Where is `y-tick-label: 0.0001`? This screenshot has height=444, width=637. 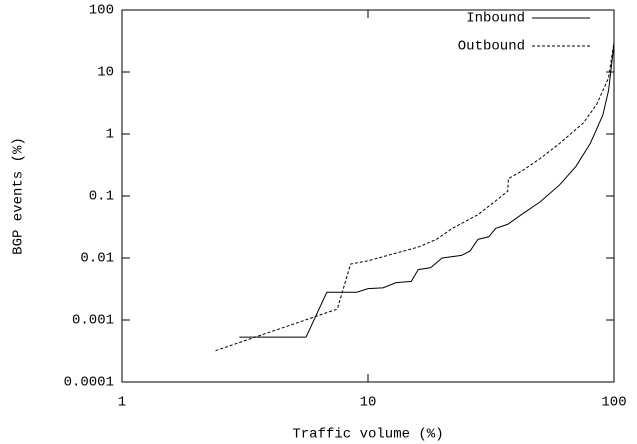 y-tick-label: 0.0001 is located at coordinates (89, 383).